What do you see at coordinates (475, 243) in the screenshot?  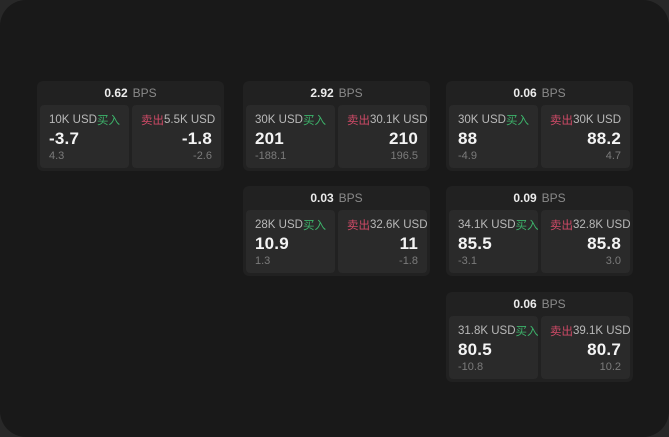 I see `buy-value: 85.5` at bounding box center [475, 243].